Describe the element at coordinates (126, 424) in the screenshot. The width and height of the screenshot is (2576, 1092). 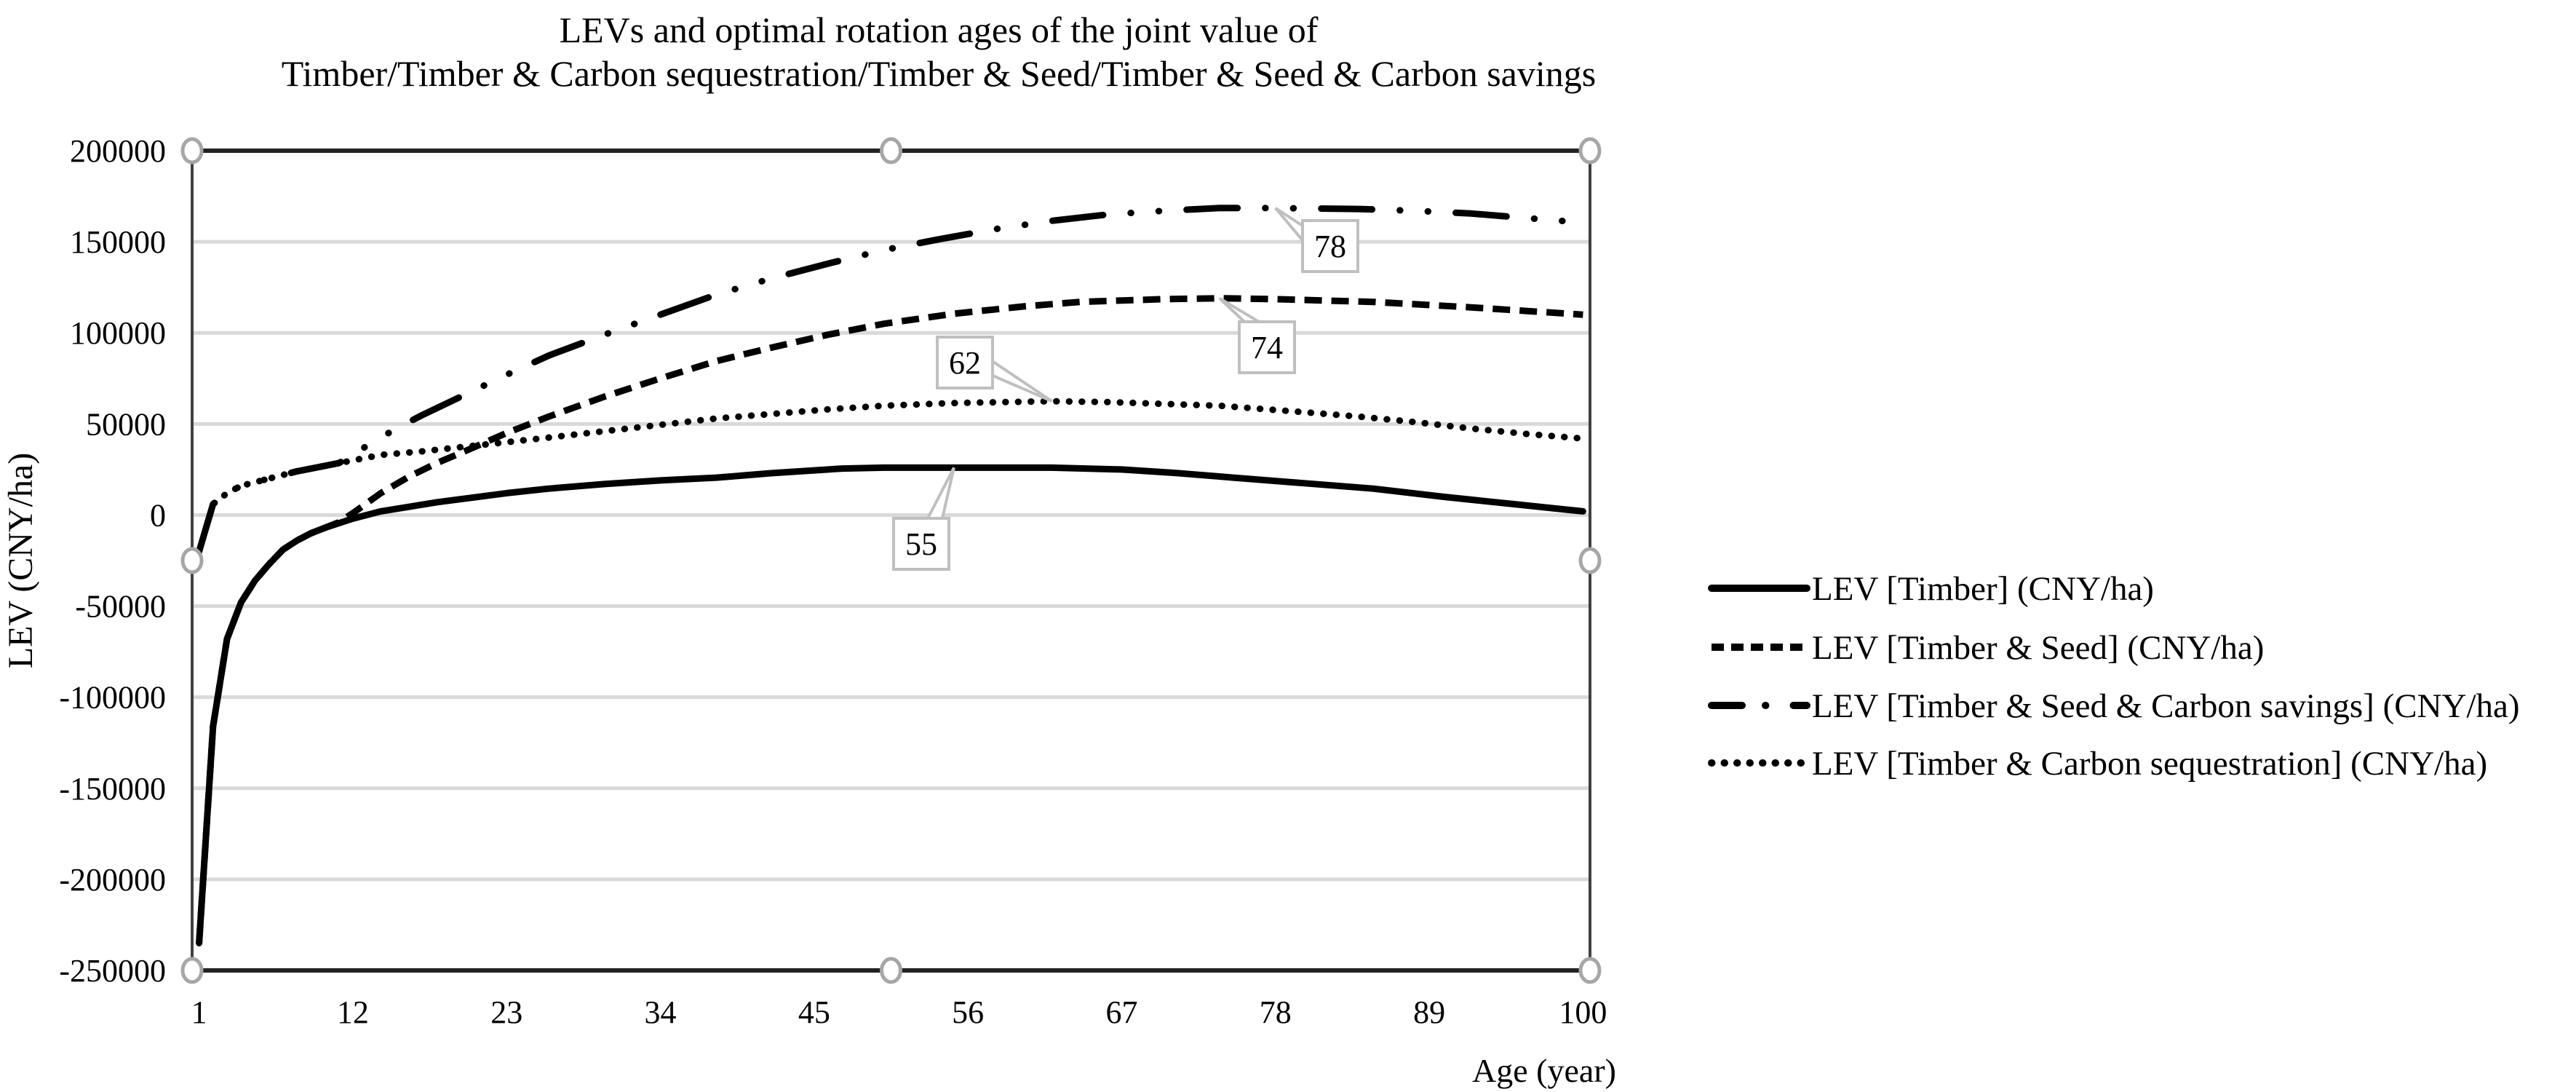
I see `y-tick-label: 50000` at that location.